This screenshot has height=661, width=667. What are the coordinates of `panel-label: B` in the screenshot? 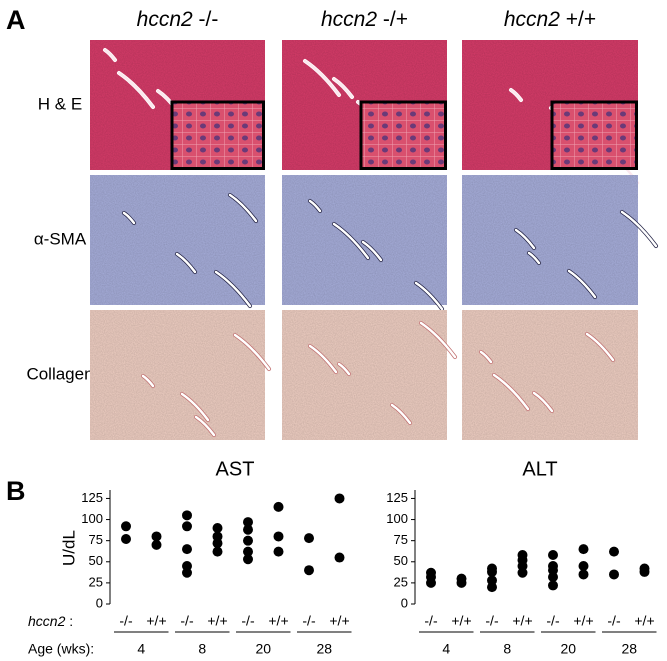 It's located at (16, 491).